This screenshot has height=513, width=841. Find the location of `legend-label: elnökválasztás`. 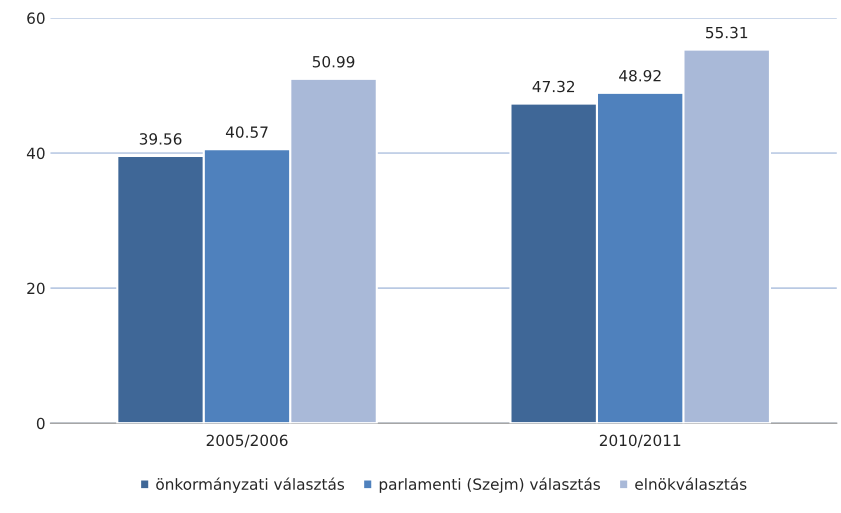

legend-label: elnökválasztás is located at coordinates (690, 484).